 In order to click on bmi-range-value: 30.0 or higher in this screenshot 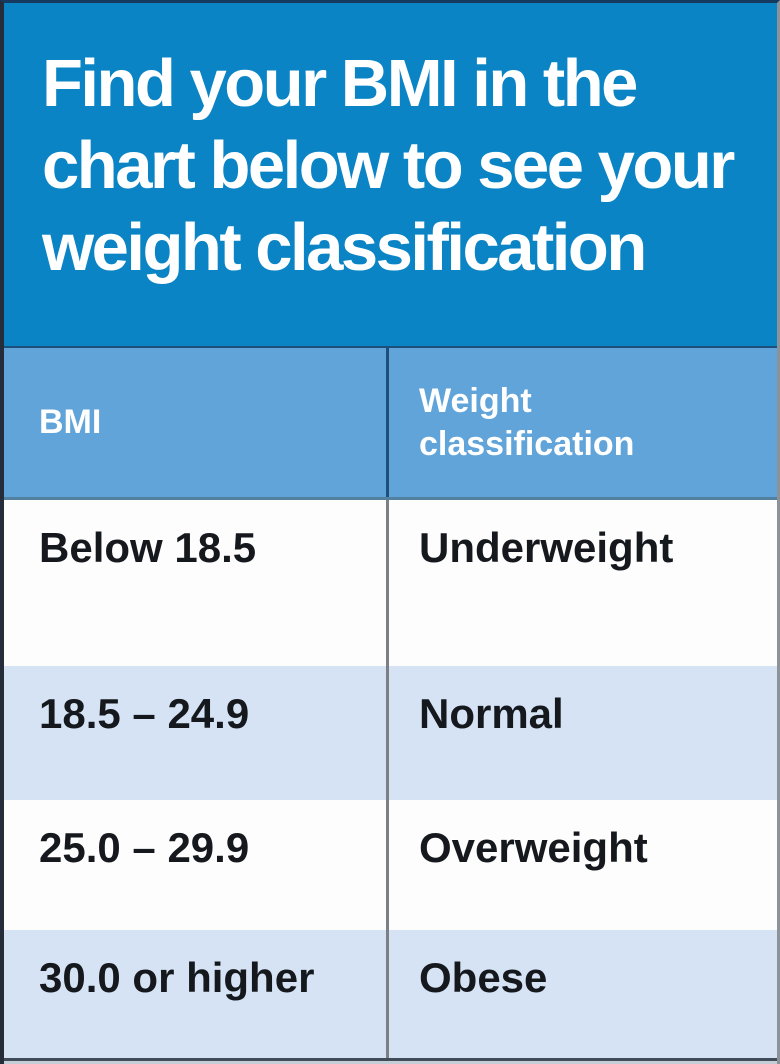, I will do `click(196, 994)`.